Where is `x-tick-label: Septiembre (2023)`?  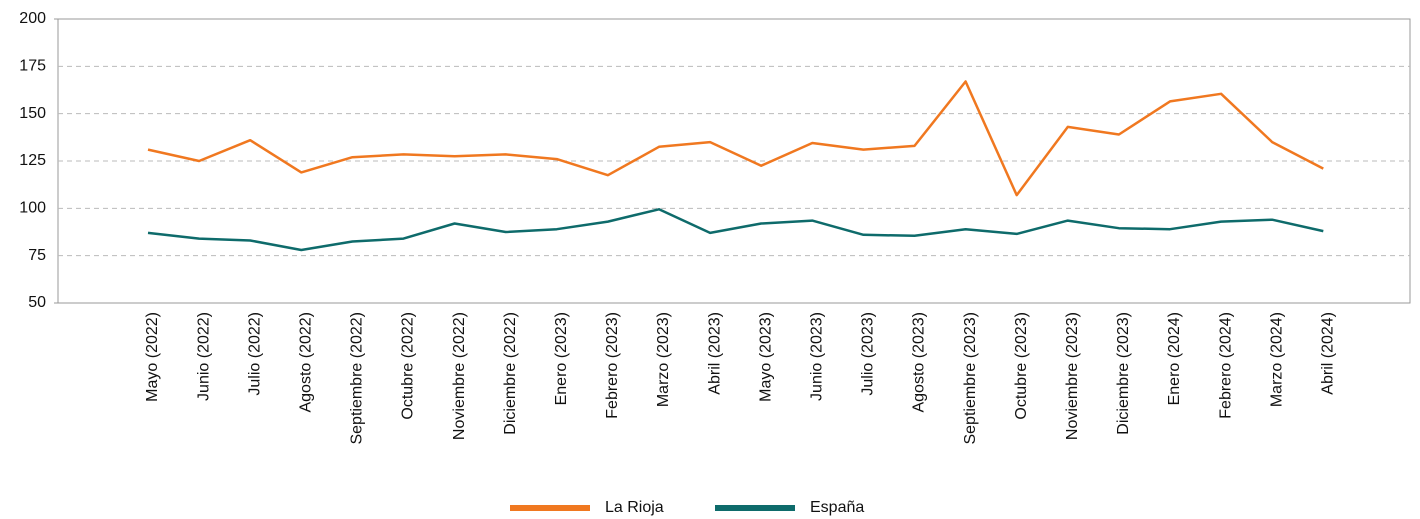
x-tick-label: Septiembre (2023) is located at coordinates (970, 378).